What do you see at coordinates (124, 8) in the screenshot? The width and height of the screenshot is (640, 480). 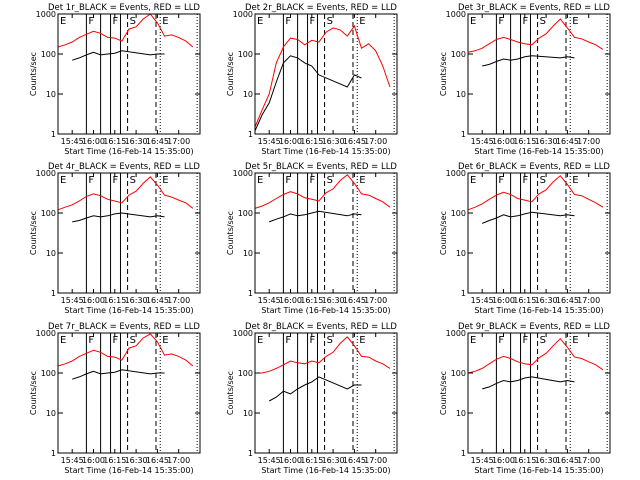 I see `panel-title: Det 1r_BLACK = Events, RED = LLD` at bounding box center [124, 8].